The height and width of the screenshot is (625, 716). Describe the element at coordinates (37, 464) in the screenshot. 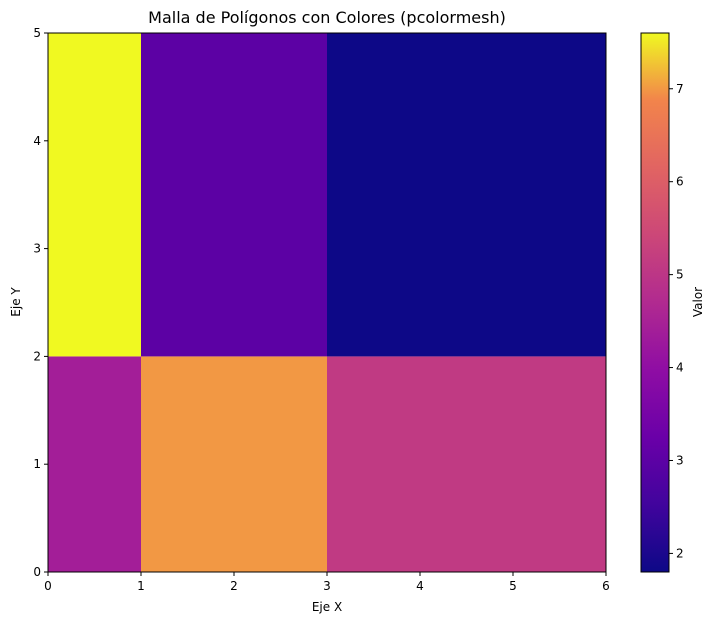

I see `y-tick-label: 1` at that location.